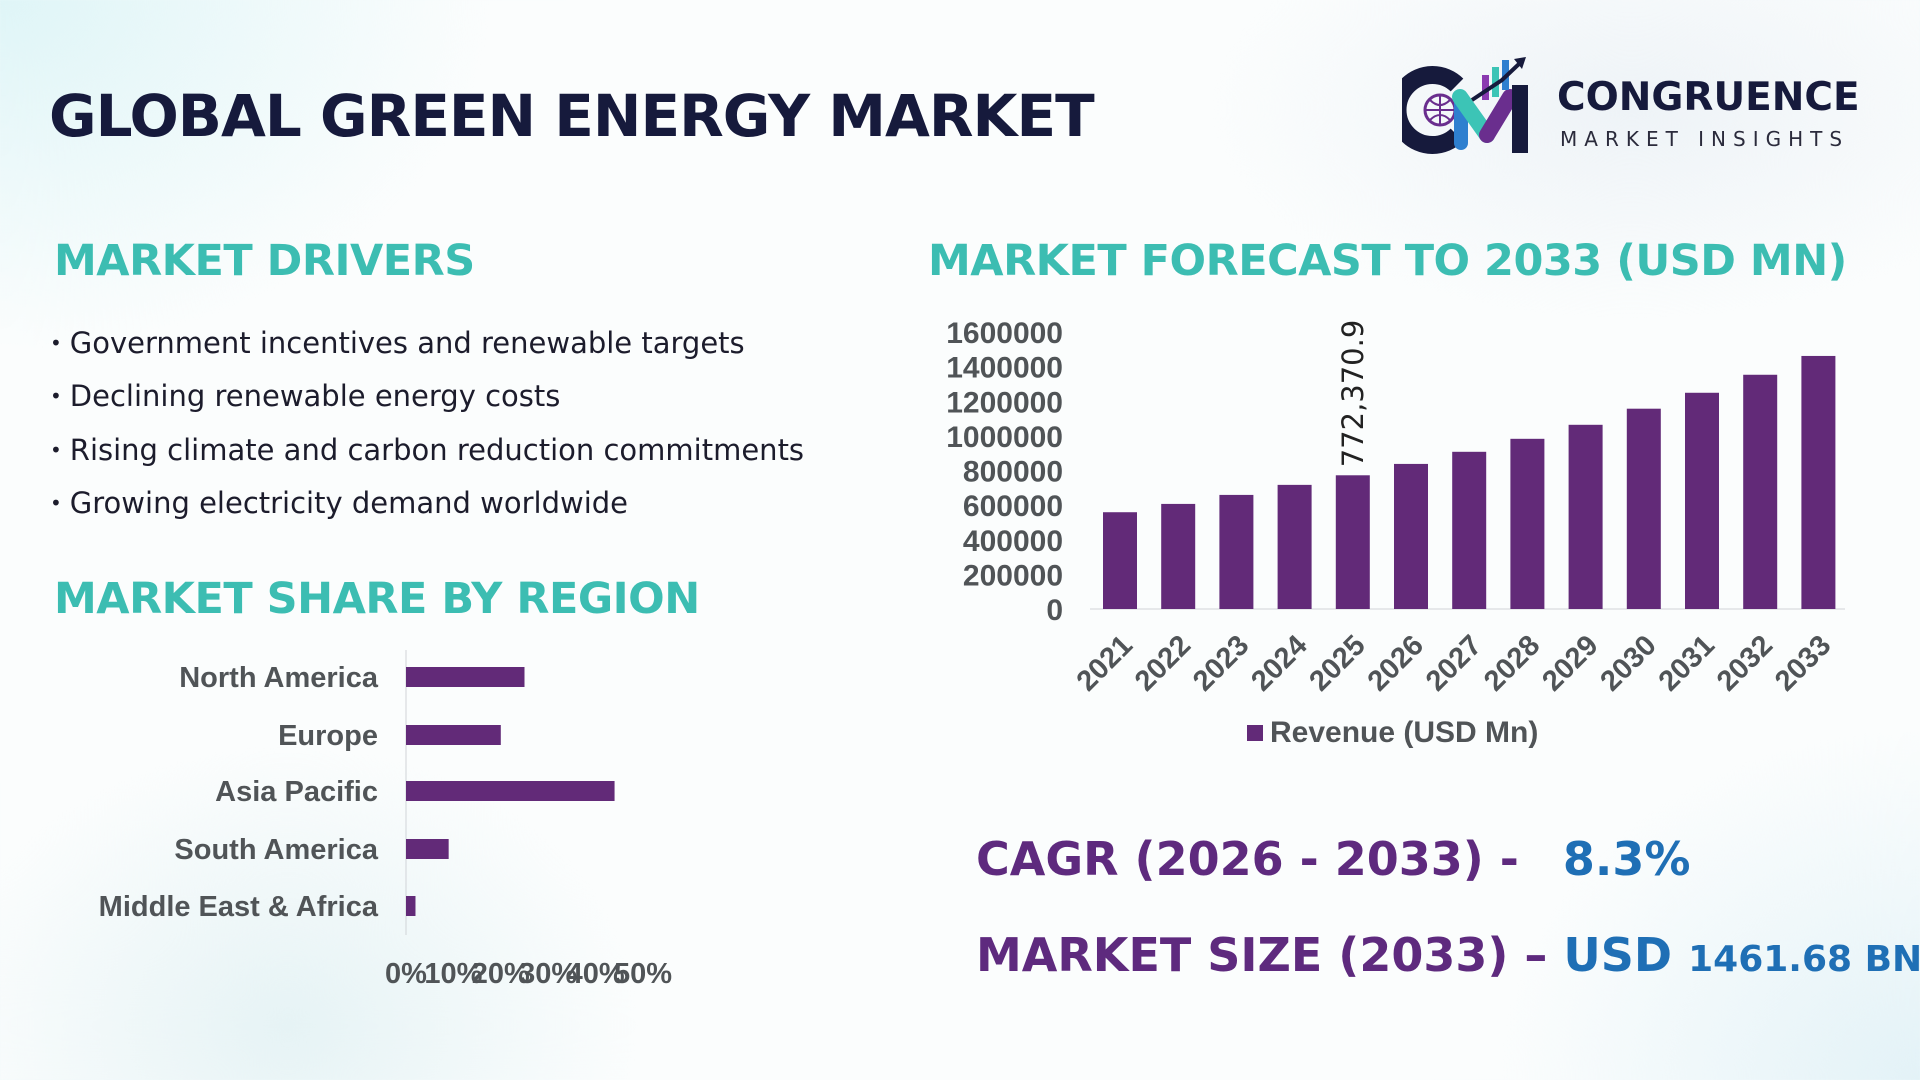 This screenshot has width=1920, height=1080. What do you see at coordinates (276, 850) in the screenshot?
I see `category-label: South America` at bounding box center [276, 850].